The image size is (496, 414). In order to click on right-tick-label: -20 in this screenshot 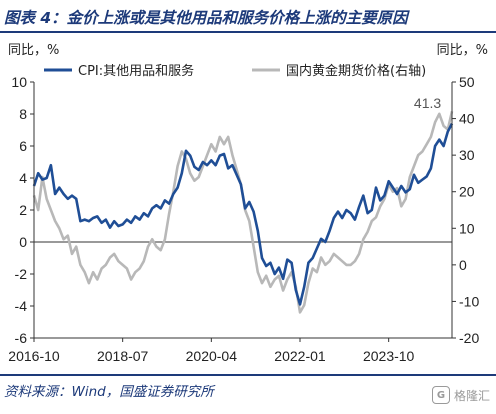, I will do `click(469, 338)`.